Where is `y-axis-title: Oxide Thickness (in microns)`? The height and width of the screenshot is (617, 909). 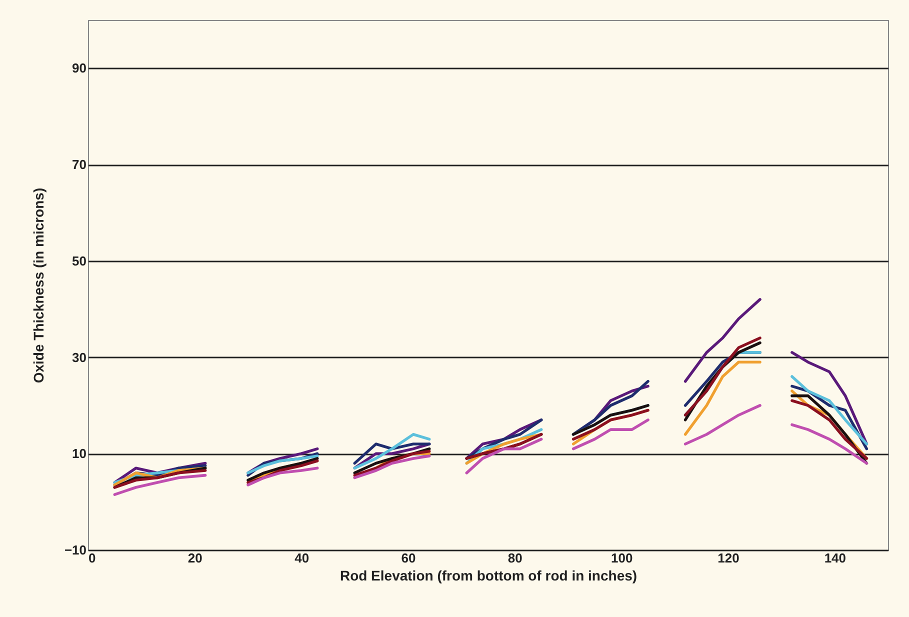 y-axis-title: Oxide Thickness (in microns) is located at coordinates (38, 286).